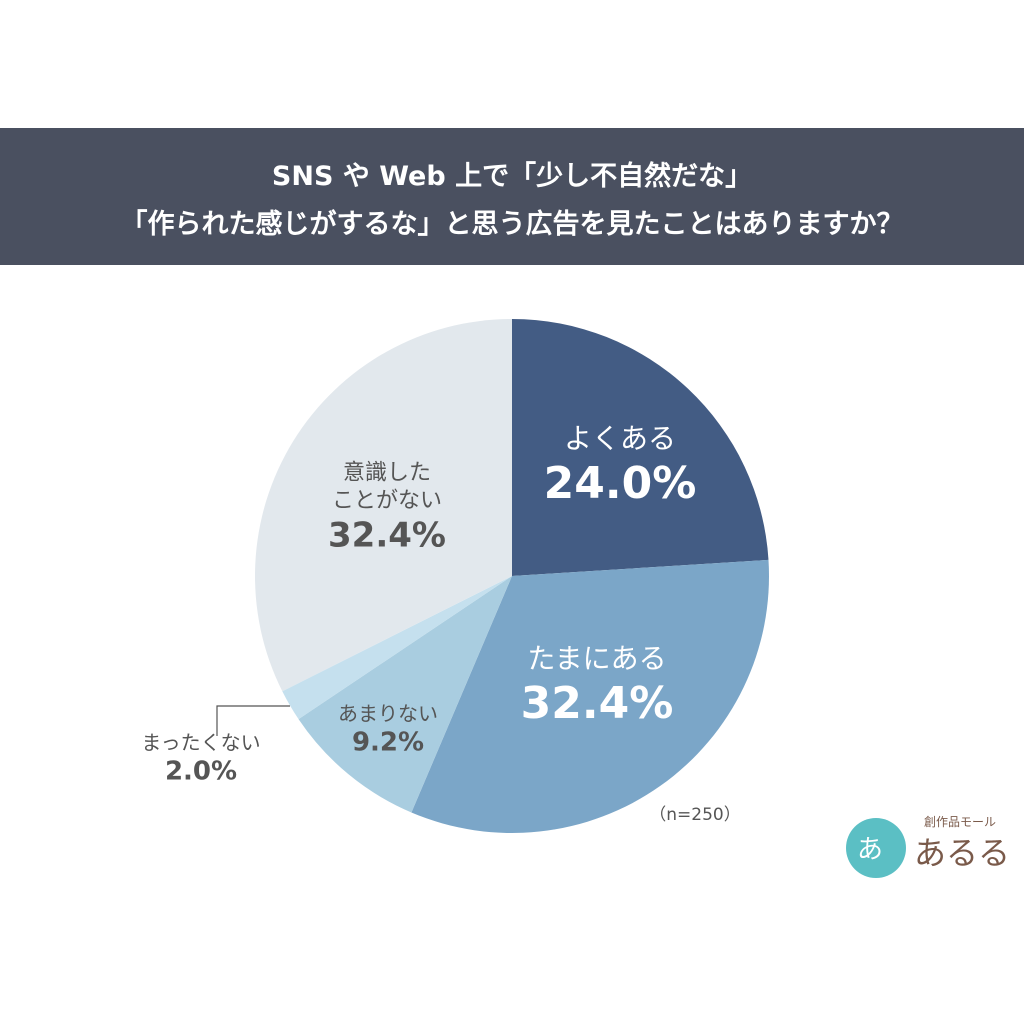 The width and height of the screenshot is (1024, 1024). I want to click on slice-label: 意識した ことがない 32.4%, so click(387, 508).